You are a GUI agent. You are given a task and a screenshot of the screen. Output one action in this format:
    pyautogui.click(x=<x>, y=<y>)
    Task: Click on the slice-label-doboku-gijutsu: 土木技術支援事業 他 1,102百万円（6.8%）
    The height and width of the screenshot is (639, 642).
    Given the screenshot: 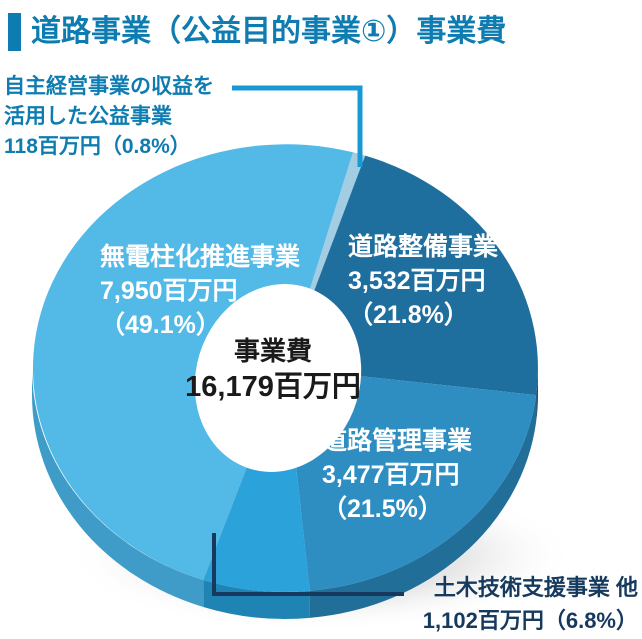 What is the action you would take?
    pyautogui.click(x=530, y=604)
    